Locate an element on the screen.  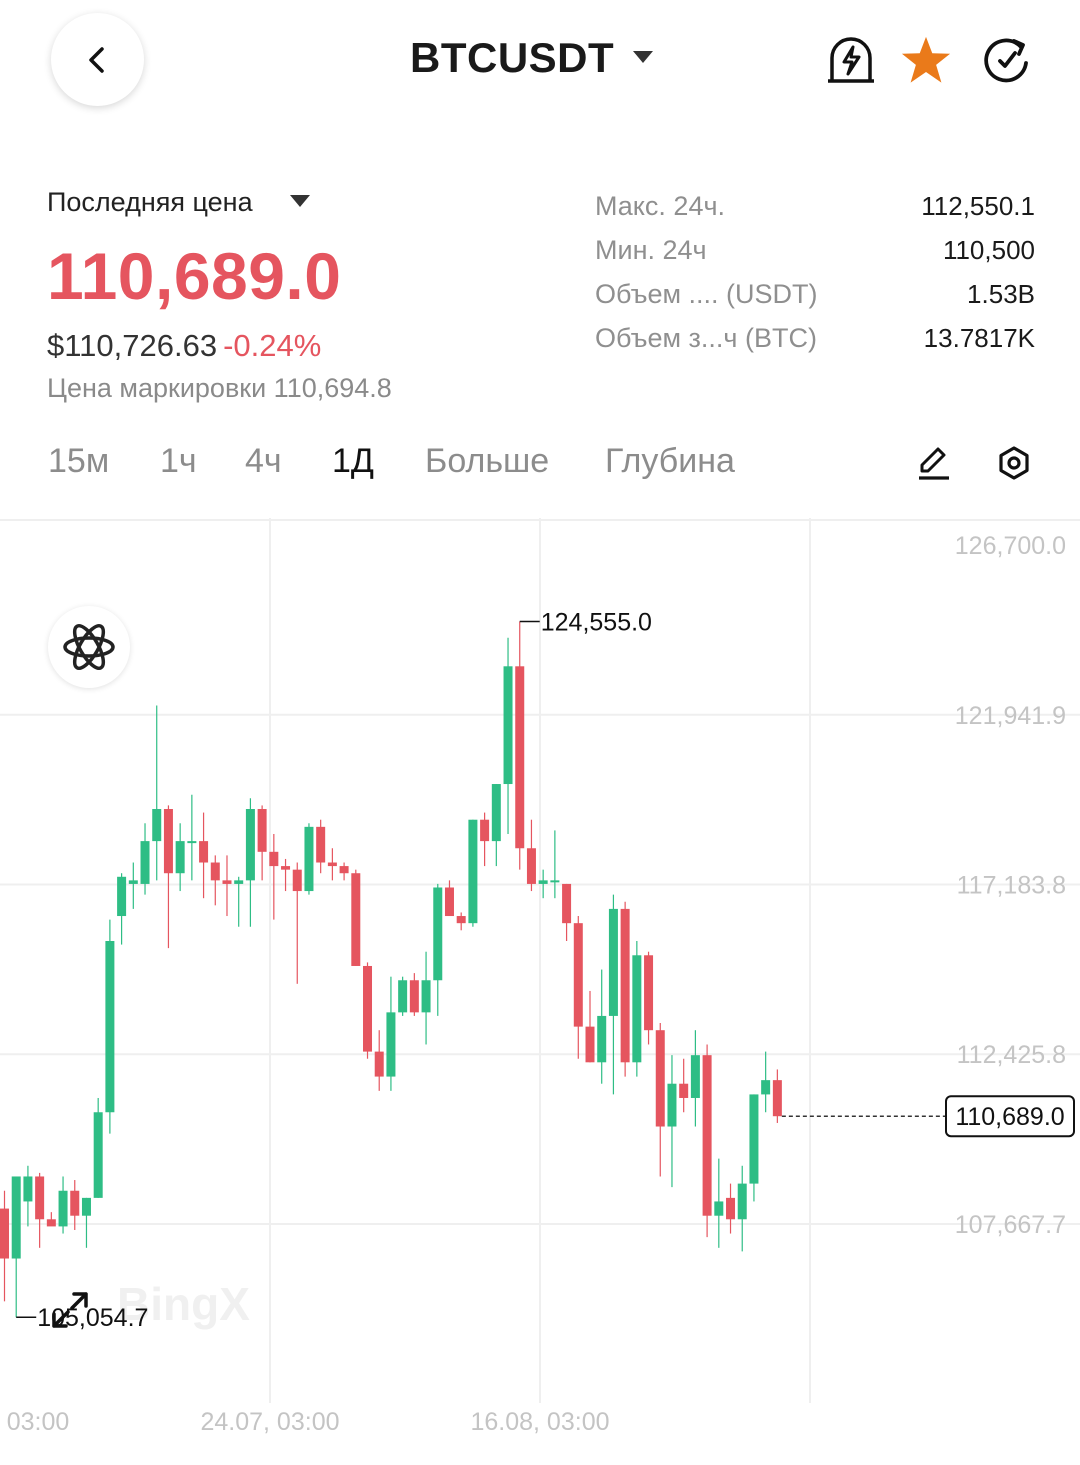
y-tick-label: 121,941.9 is located at coordinates (1010, 716).